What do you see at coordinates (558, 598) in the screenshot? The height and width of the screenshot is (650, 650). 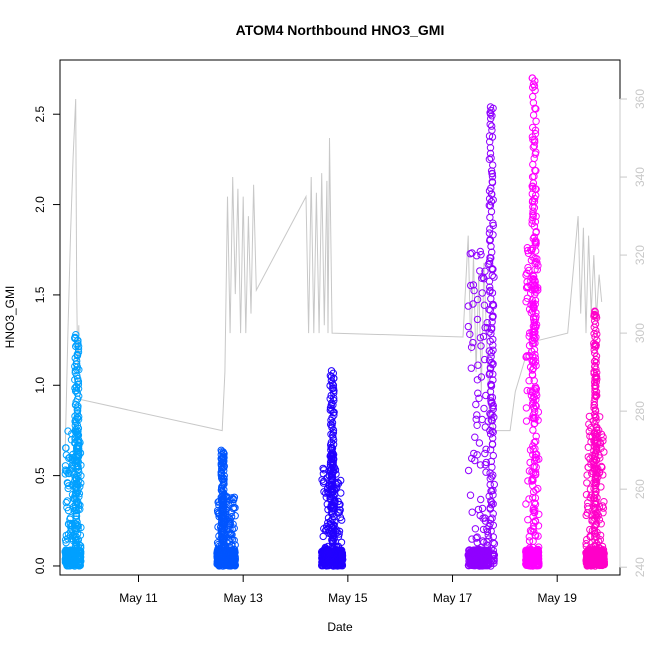 I see `x-tick-label: May 19` at bounding box center [558, 598].